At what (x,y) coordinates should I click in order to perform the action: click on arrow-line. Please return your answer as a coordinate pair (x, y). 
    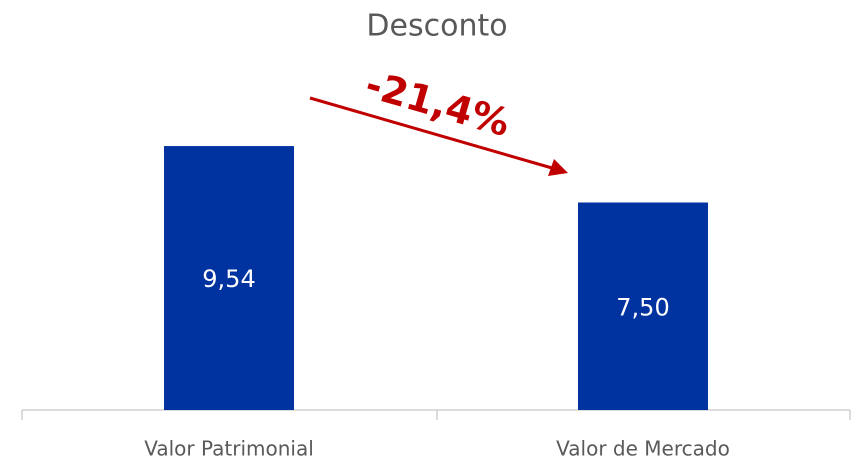
    Looking at the image, I should click on (431, 133).